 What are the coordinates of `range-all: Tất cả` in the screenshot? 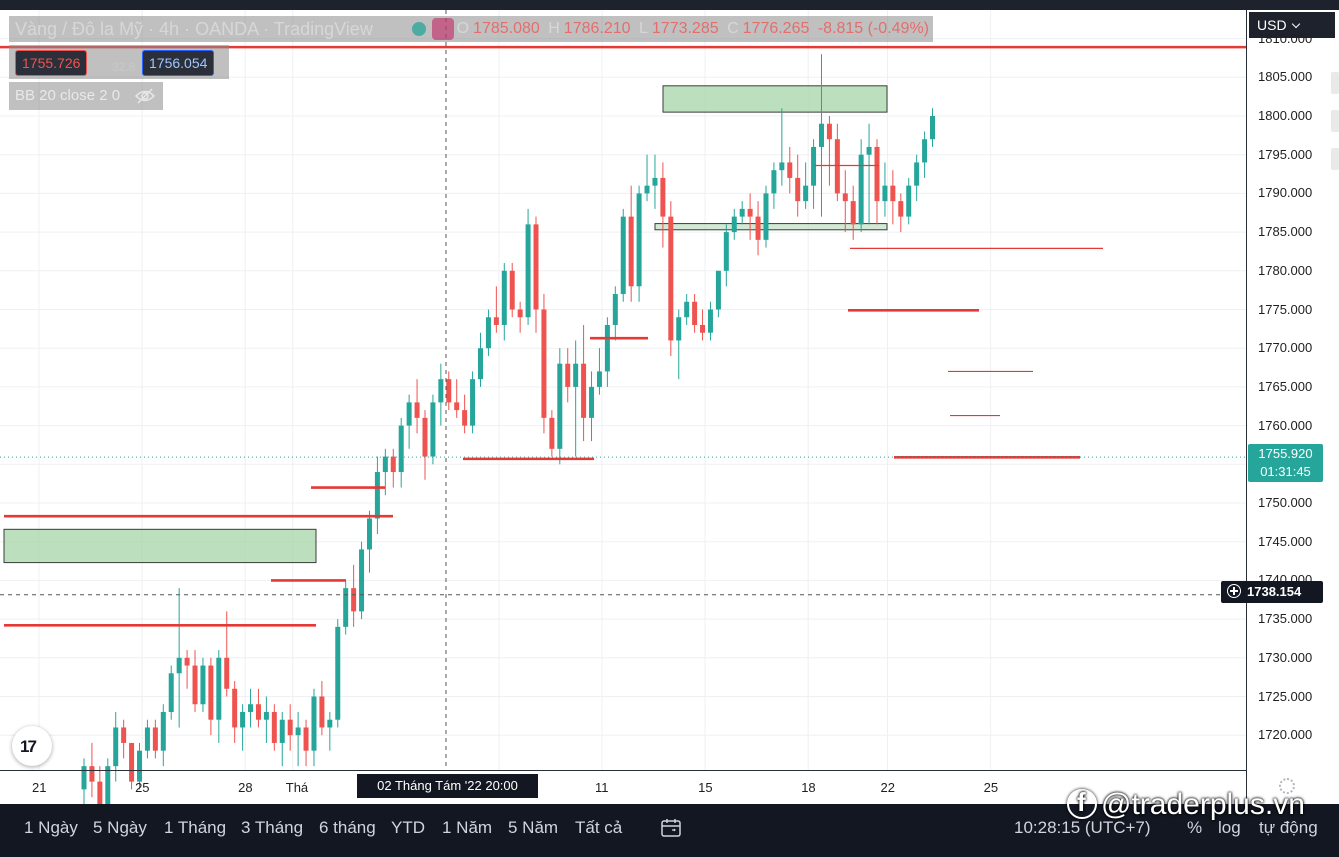 It's located at (599, 827).